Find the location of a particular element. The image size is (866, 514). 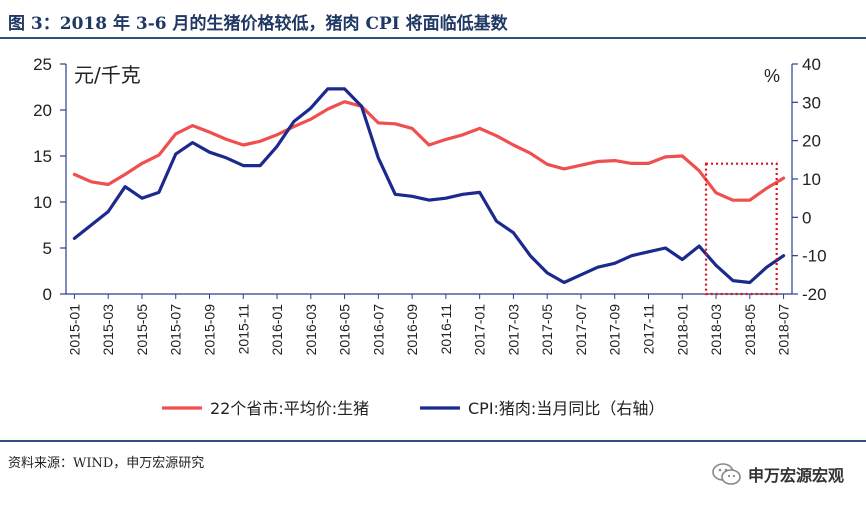

legend-label-2: CPI:猪肉:当月同比（右轴） is located at coordinates (566, 408).